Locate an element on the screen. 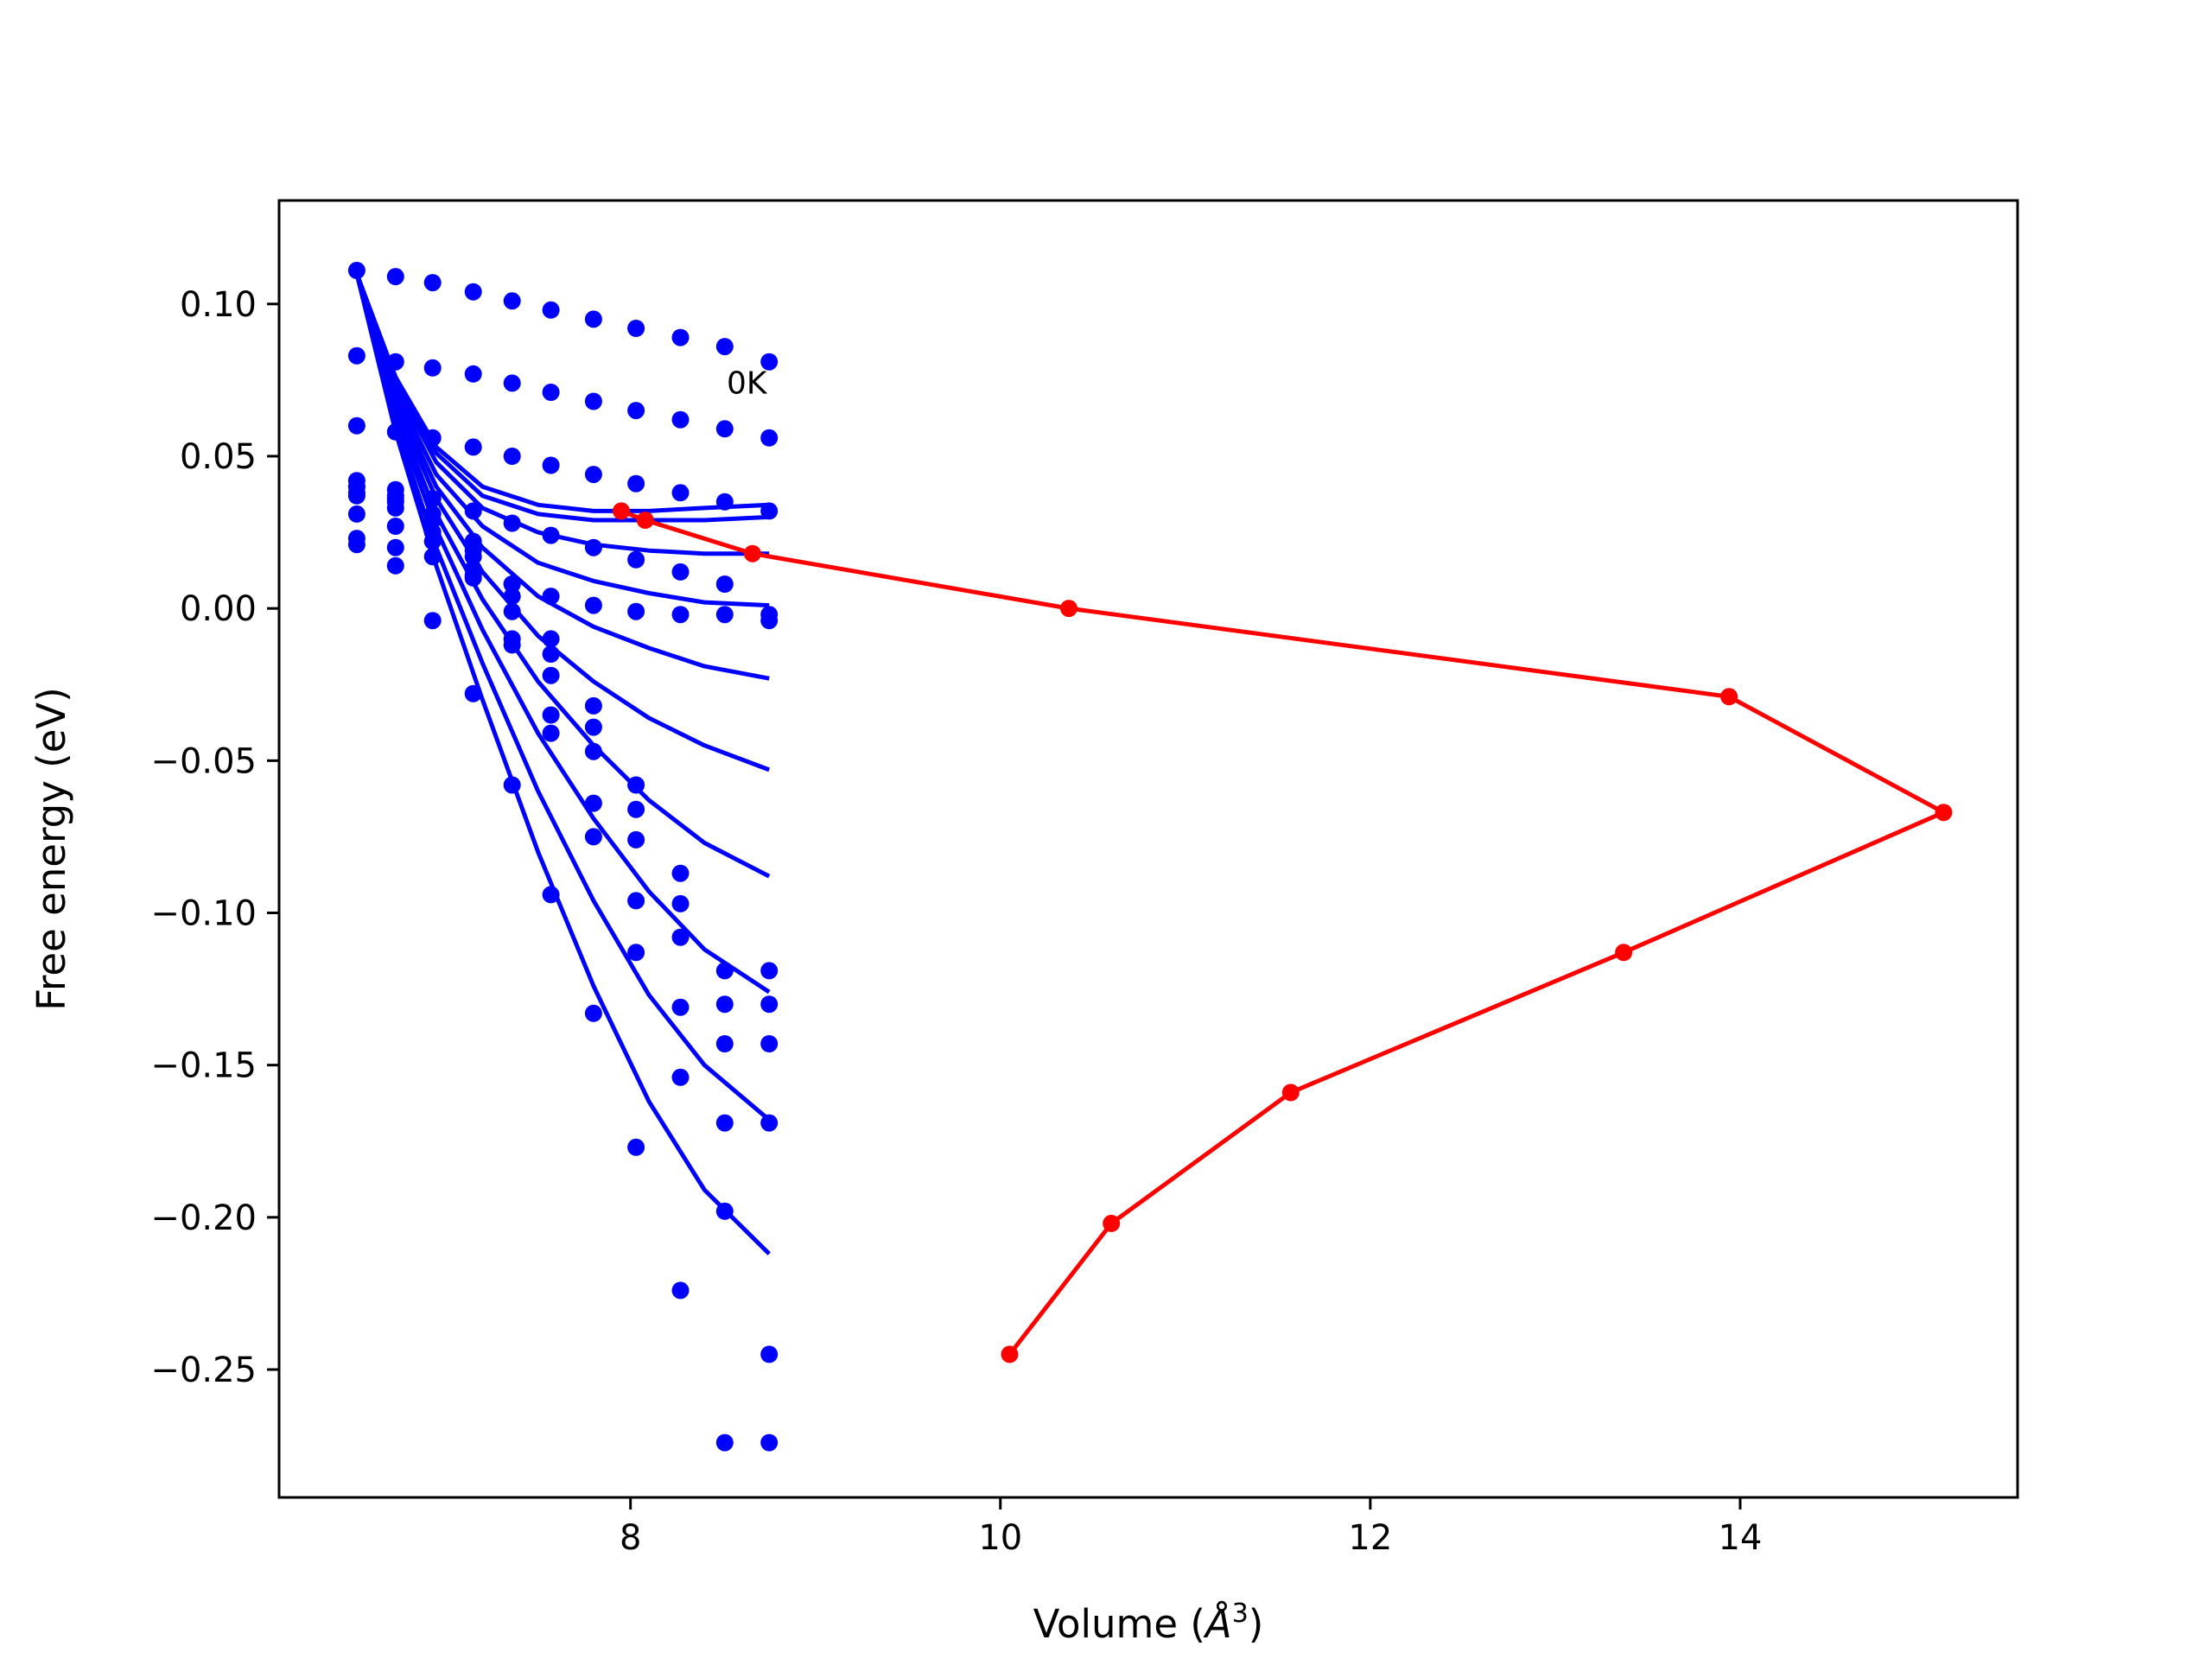 The image size is (2212, 1659). fit-curves is located at coordinates (562, 763).